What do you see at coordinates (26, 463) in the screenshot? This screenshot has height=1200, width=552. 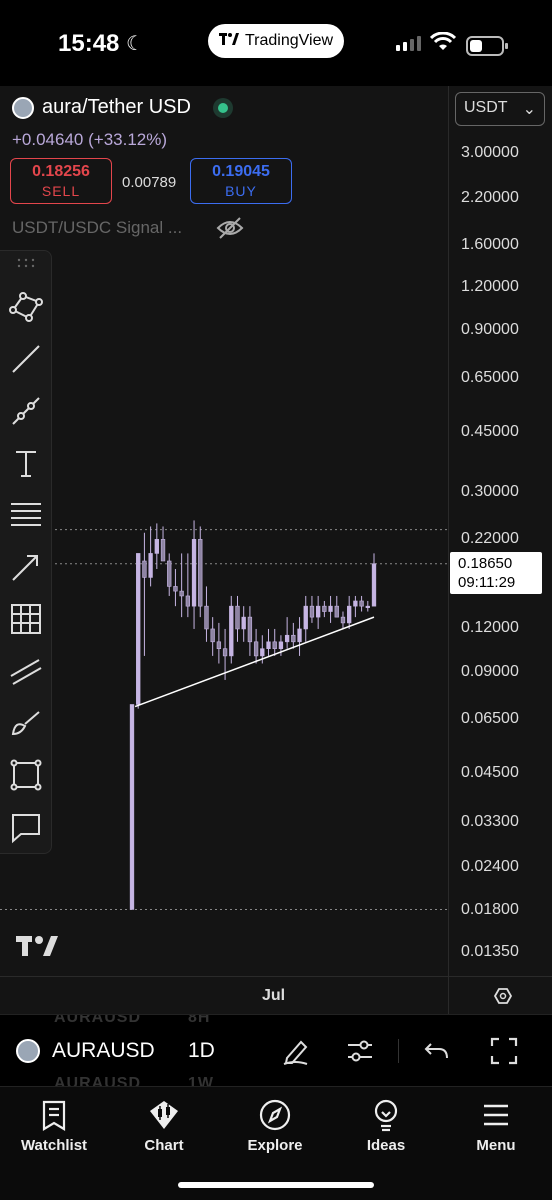 I see `text-tool-icon` at bounding box center [26, 463].